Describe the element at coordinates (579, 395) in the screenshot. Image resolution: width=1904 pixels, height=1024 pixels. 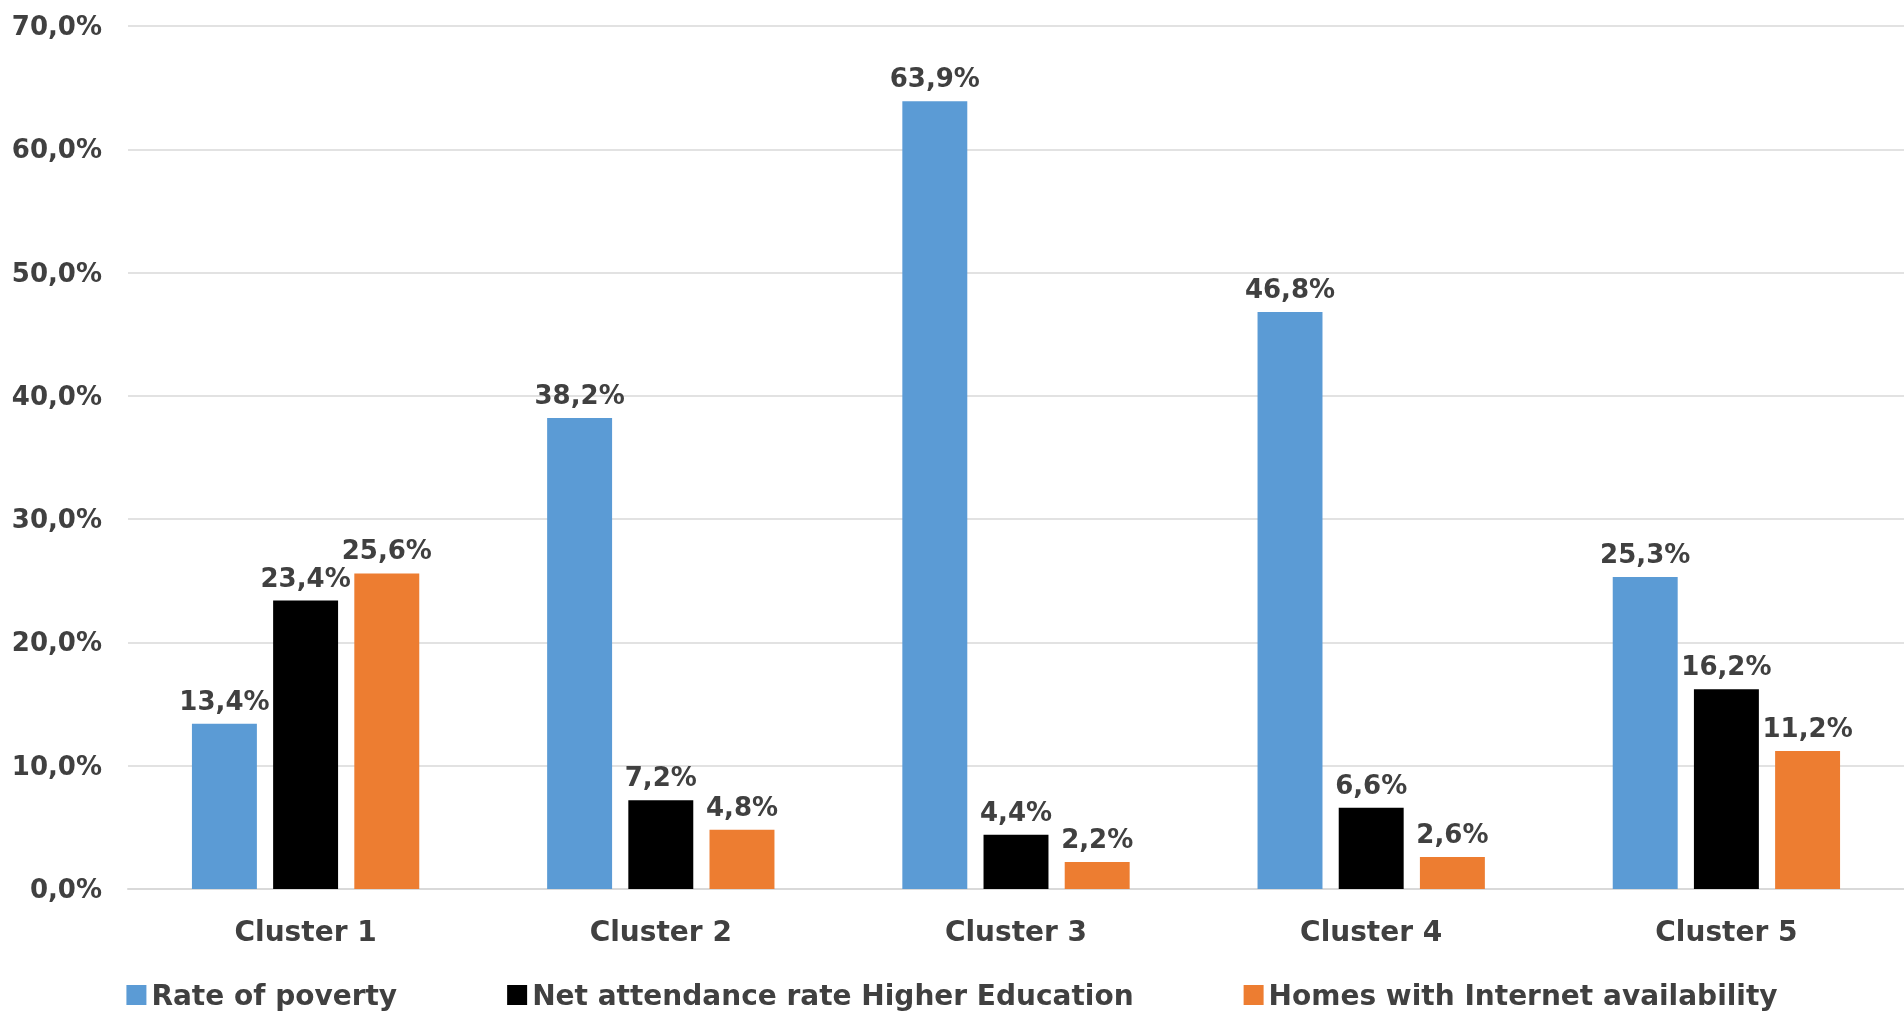
I see `data-label: 38,2%` at that location.